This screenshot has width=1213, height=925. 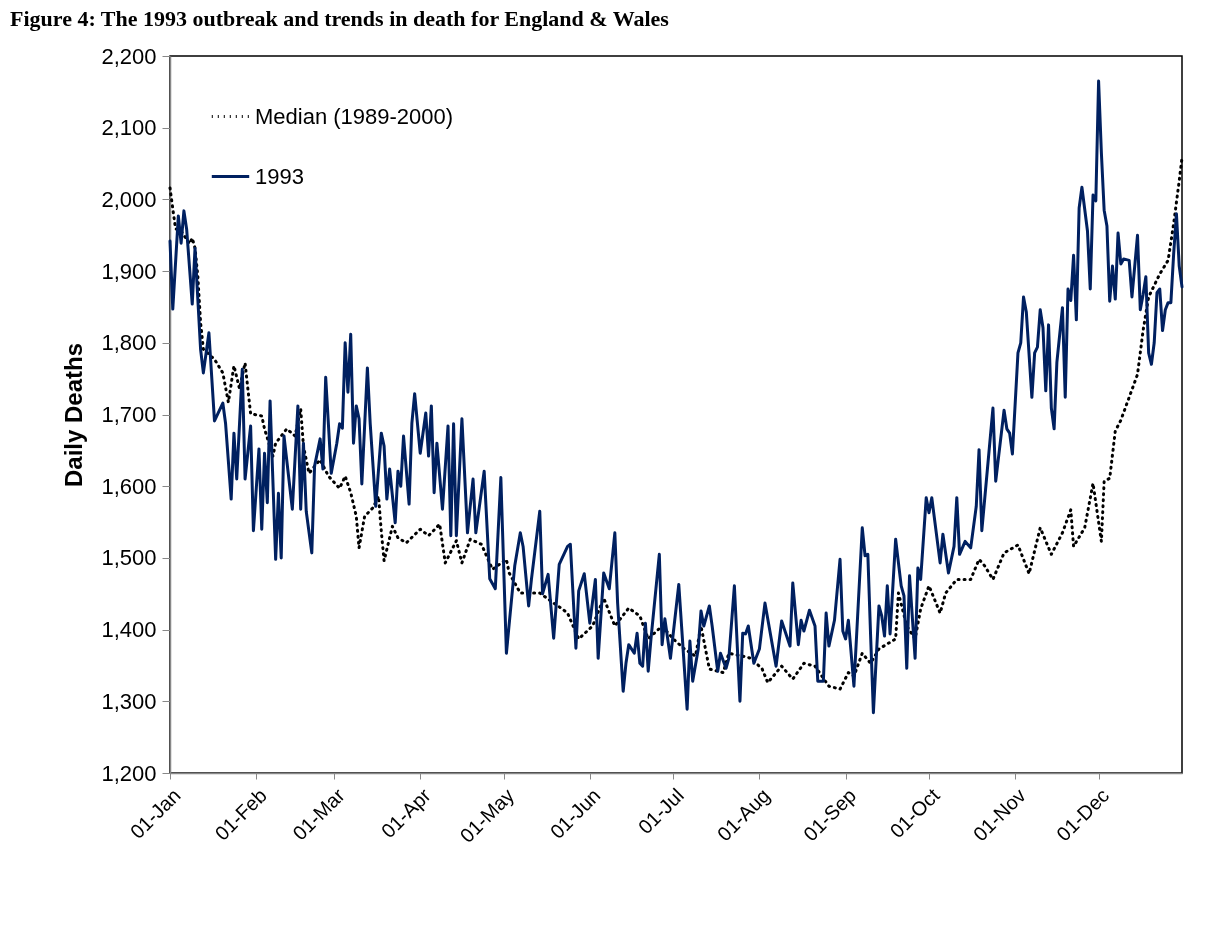 What do you see at coordinates (340, 18) in the screenshot?
I see `chart-title: Figure 4: The 1993 outbreak and trends in death for England & Wales` at bounding box center [340, 18].